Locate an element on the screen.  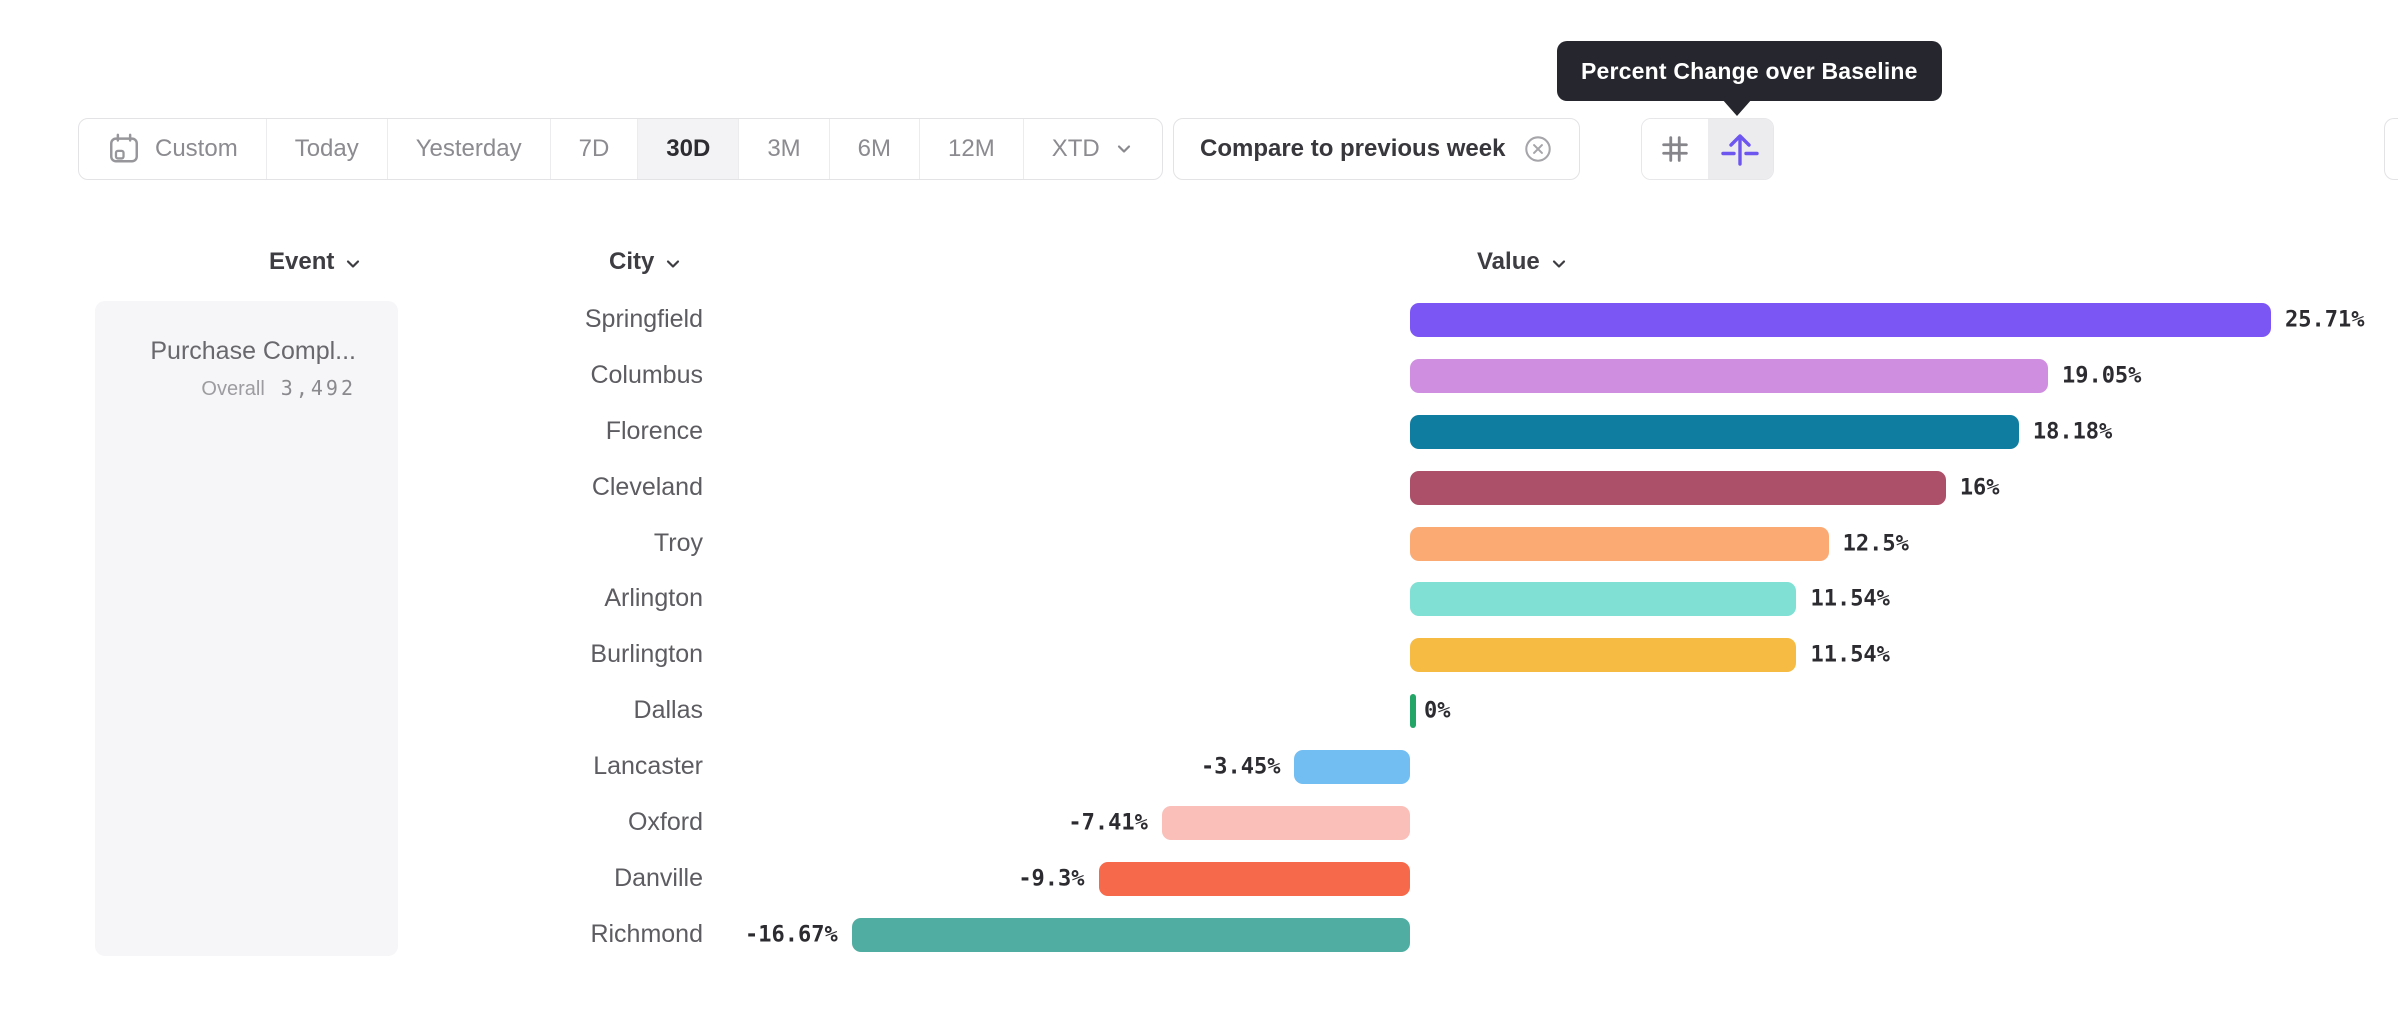
overall-value: 3,492 is located at coordinates (318, 388).